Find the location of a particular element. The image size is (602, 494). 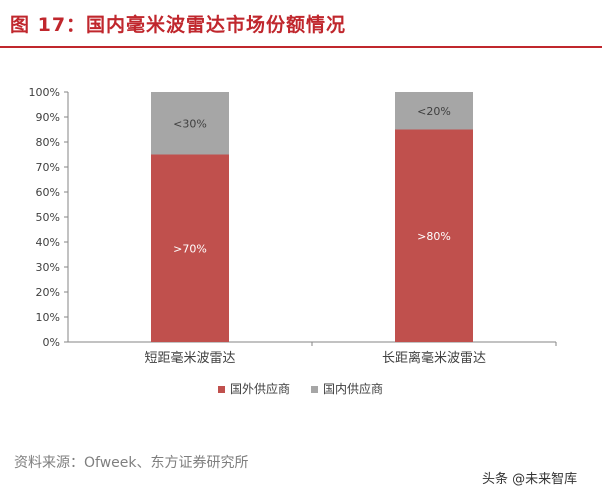

x-tick-label: 长距离毫米波雷达 is located at coordinates (434, 358).